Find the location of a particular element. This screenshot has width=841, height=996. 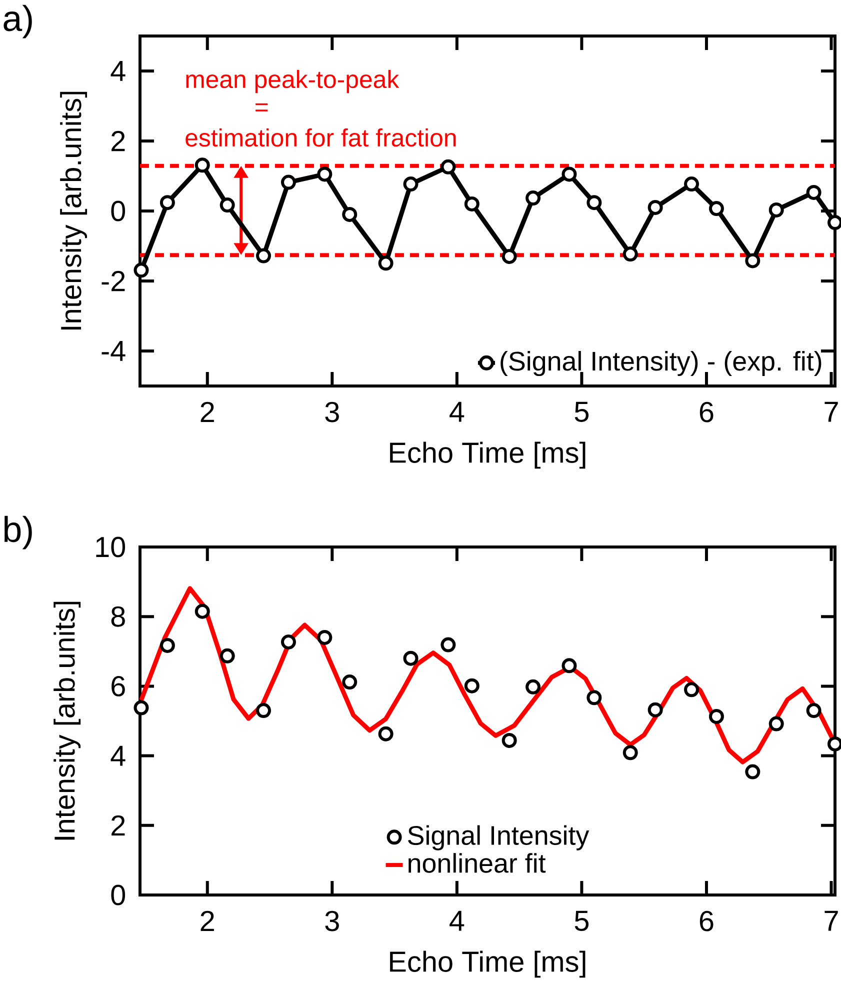

y-tick-label: -4 is located at coordinates (114, 351).